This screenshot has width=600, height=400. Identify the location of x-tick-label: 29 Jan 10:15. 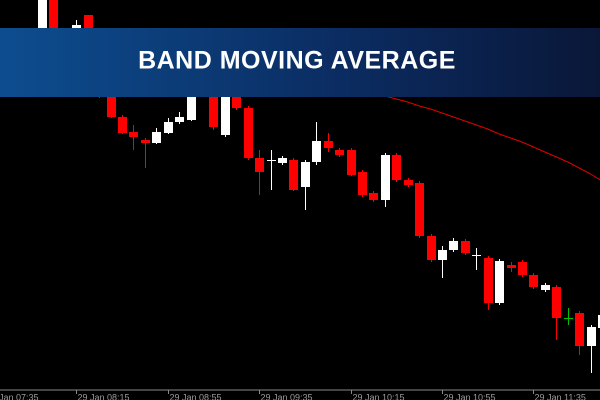
(379, 396).